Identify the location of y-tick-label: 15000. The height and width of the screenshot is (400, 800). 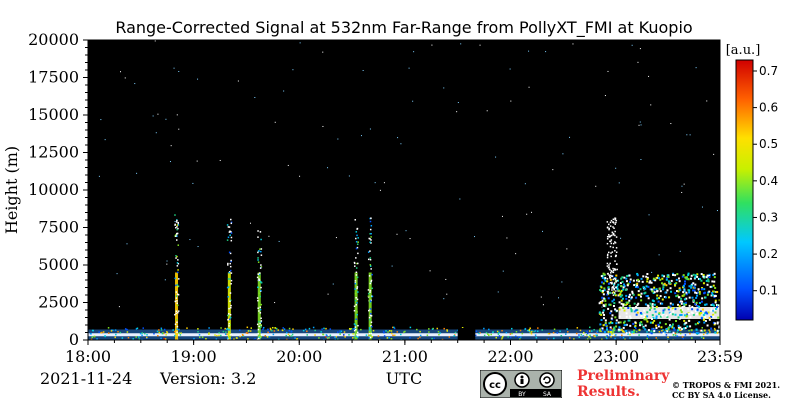
(53, 114).